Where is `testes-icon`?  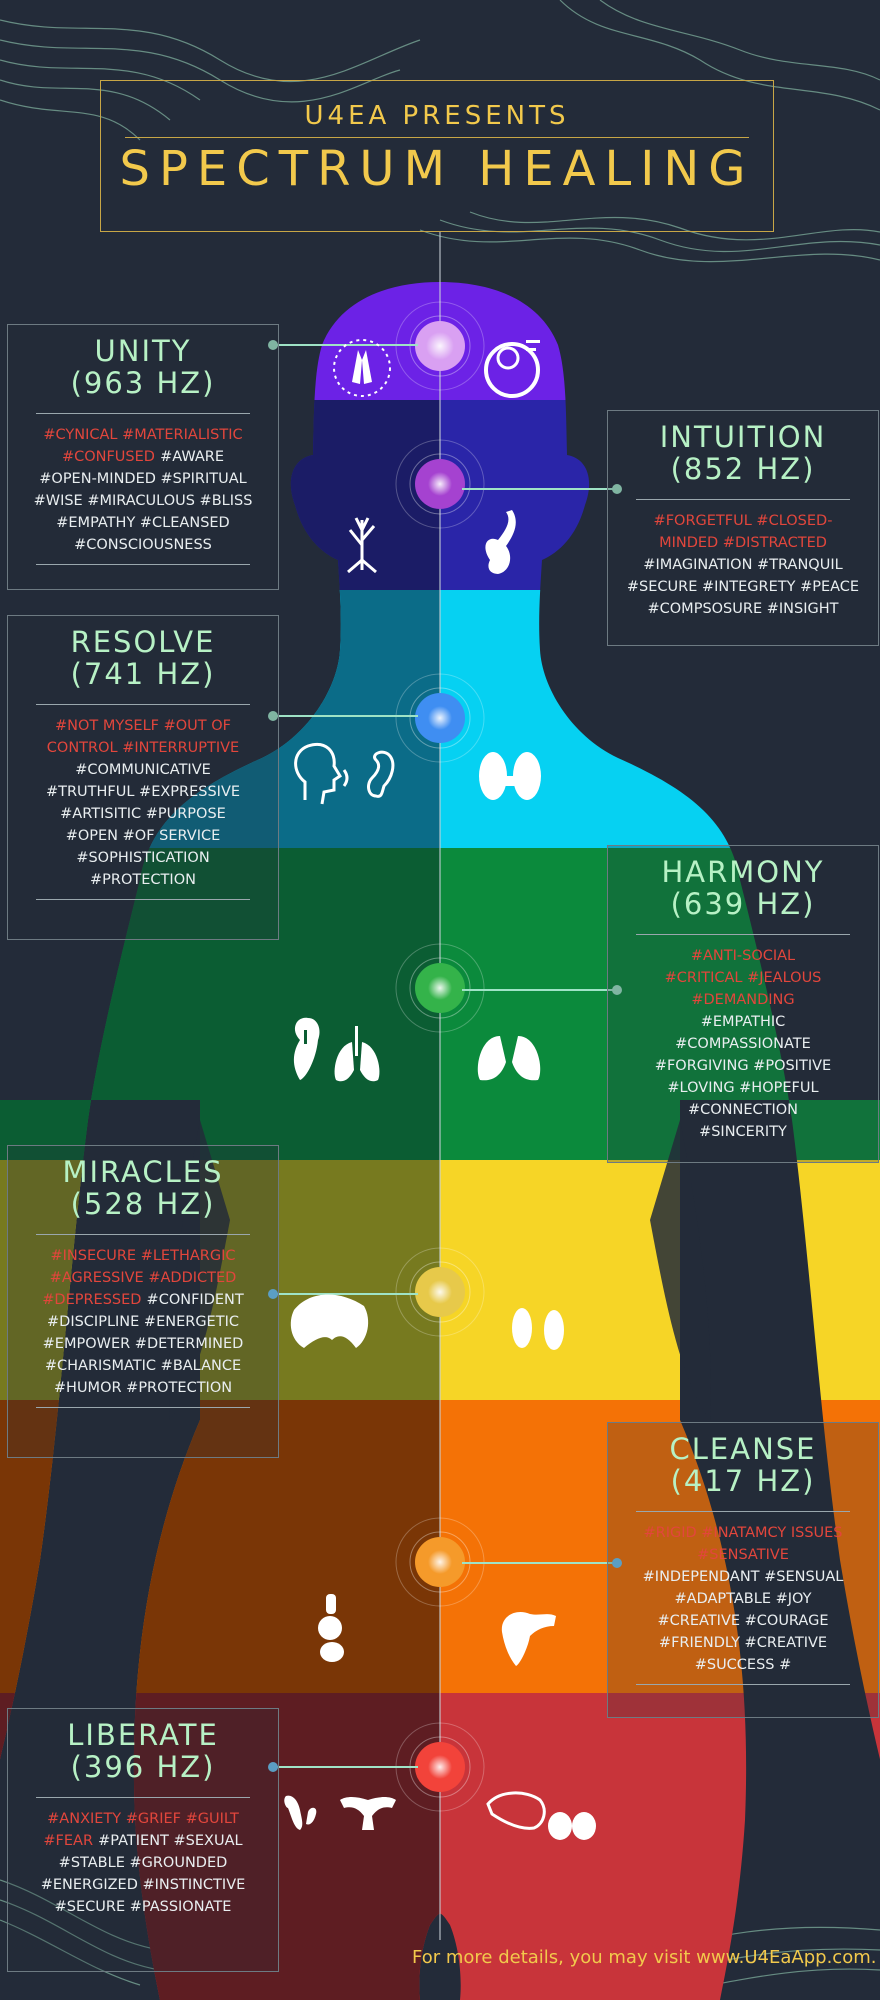 testes-icon is located at coordinates (572, 1826).